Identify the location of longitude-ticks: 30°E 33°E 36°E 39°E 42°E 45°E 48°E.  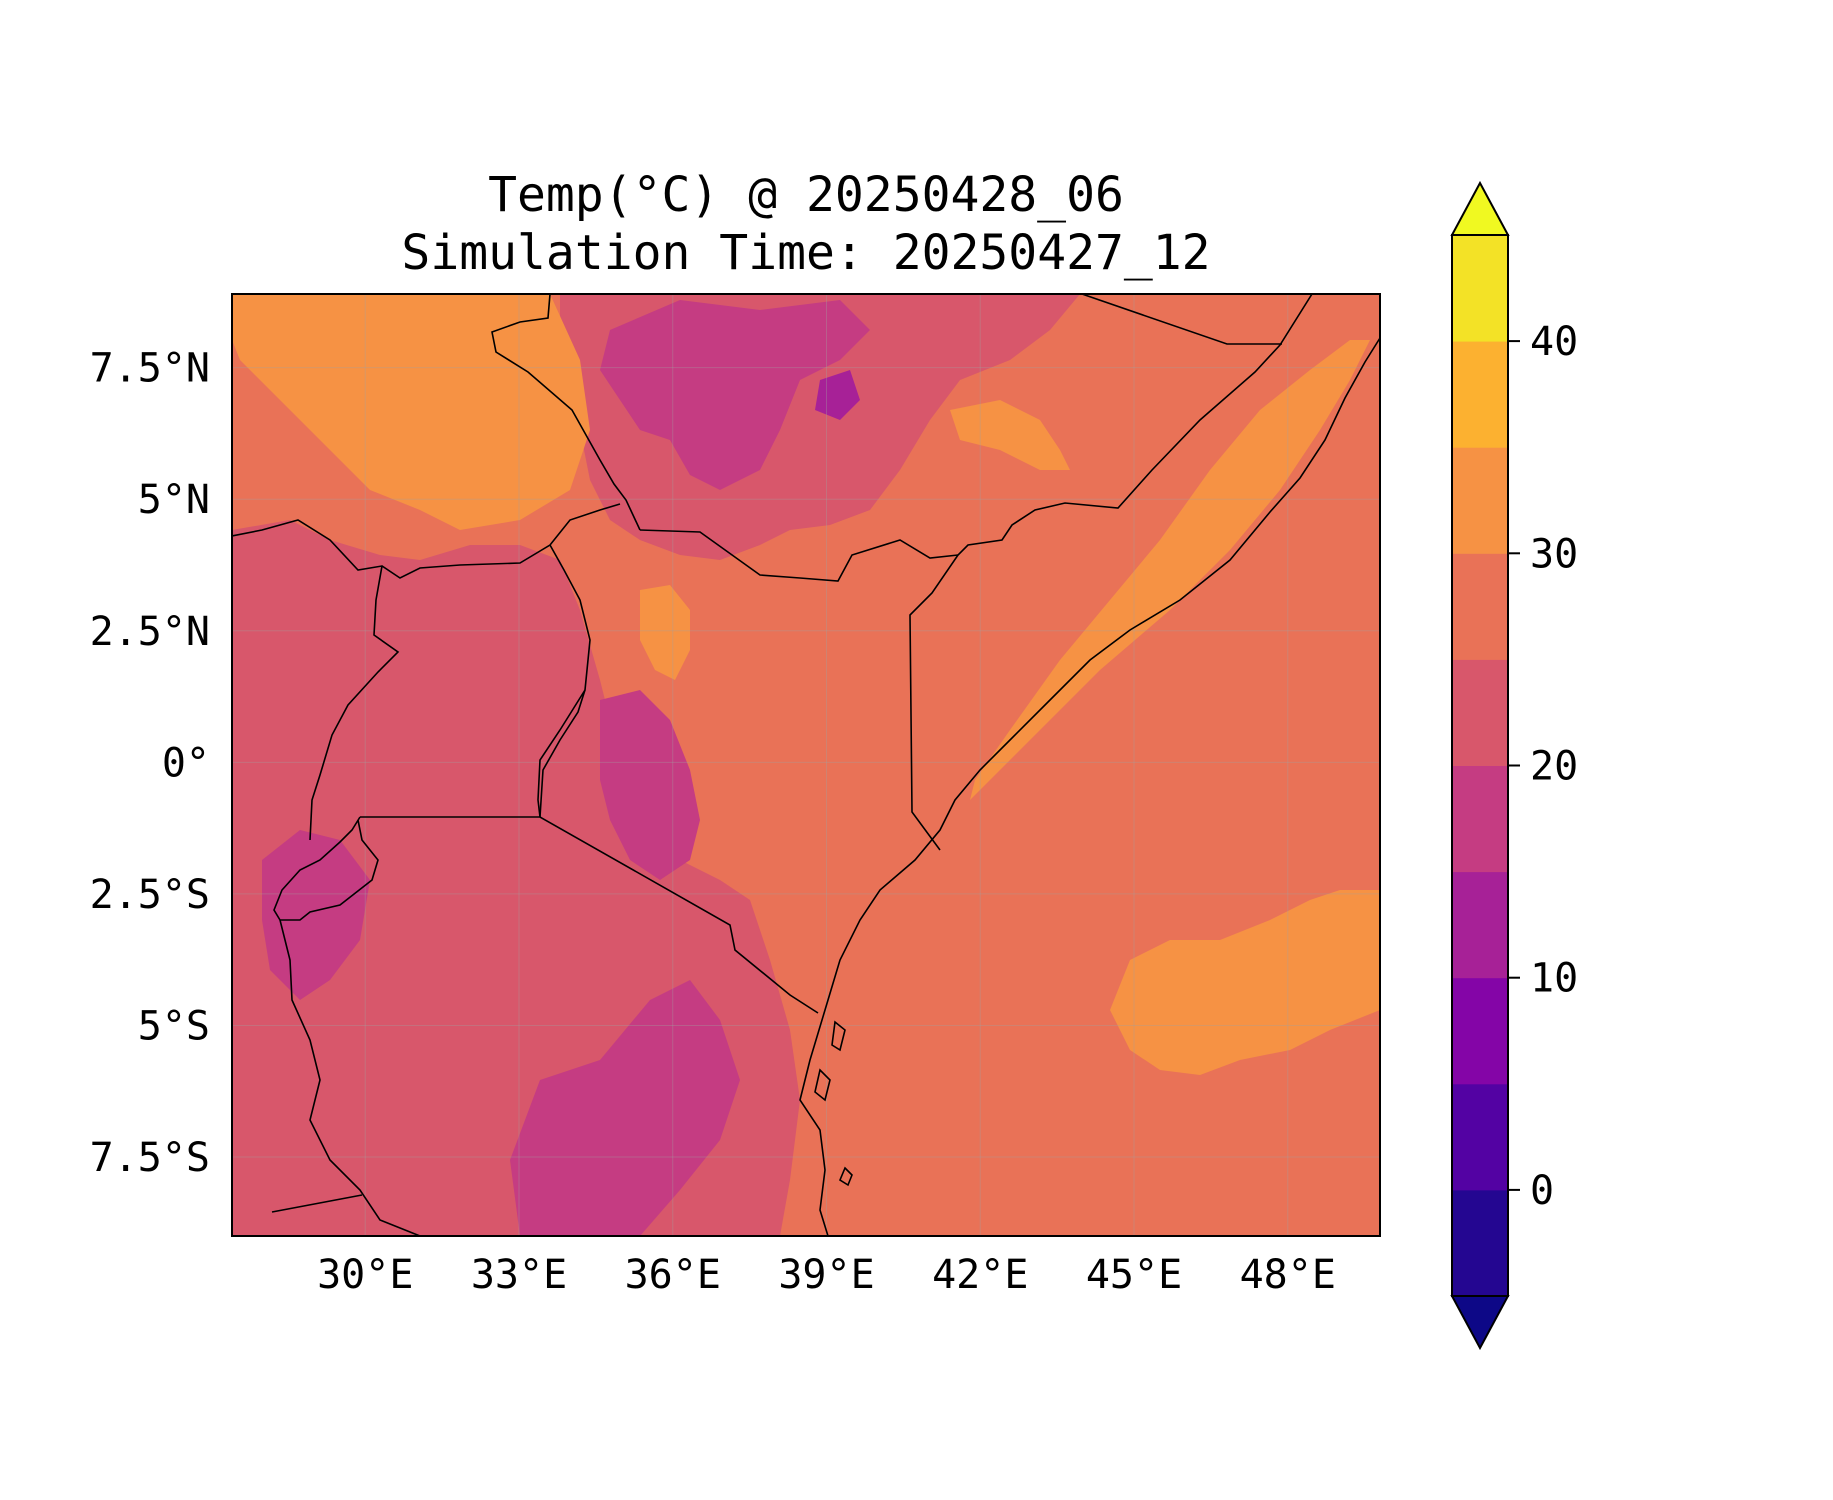
(826, 1275).